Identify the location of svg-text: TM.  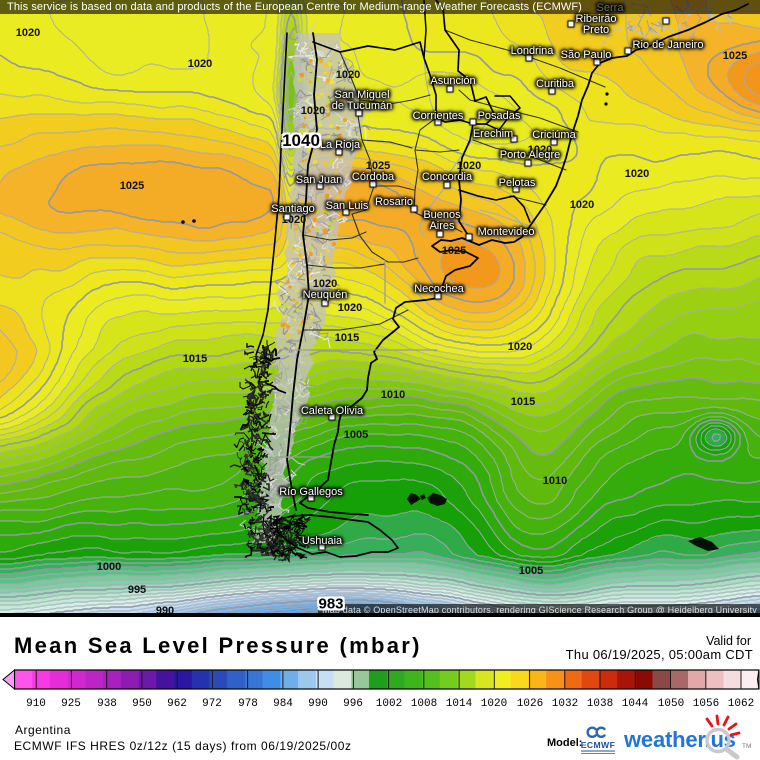
(746, 746).